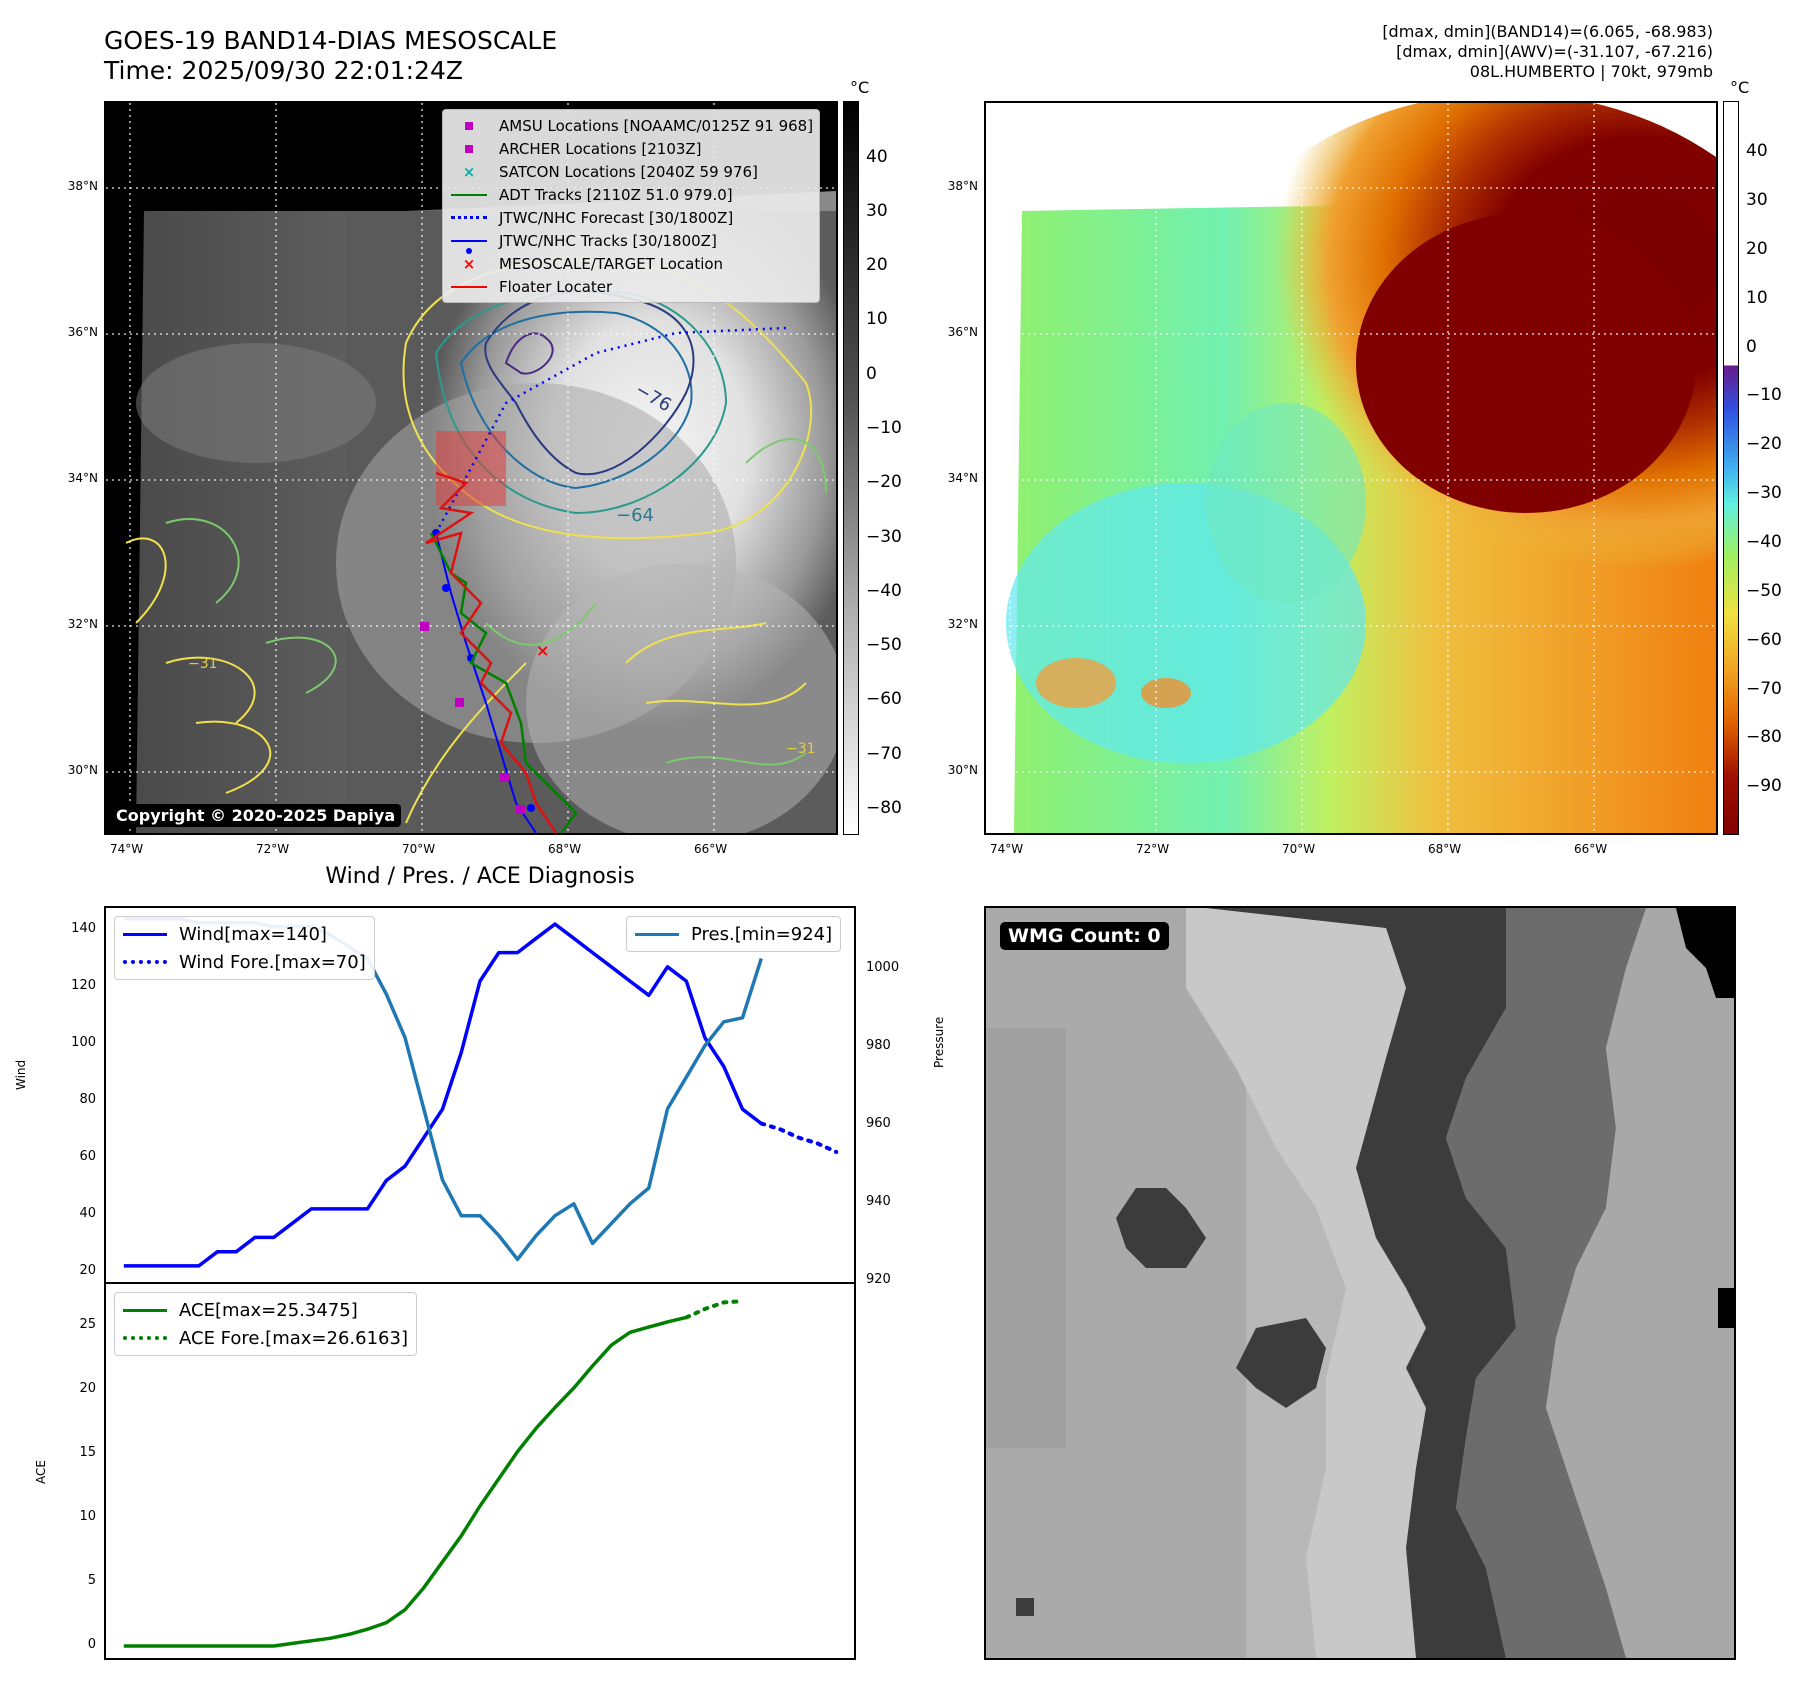  I want to click on contour-label-31-b: −31, so click(801, 749).